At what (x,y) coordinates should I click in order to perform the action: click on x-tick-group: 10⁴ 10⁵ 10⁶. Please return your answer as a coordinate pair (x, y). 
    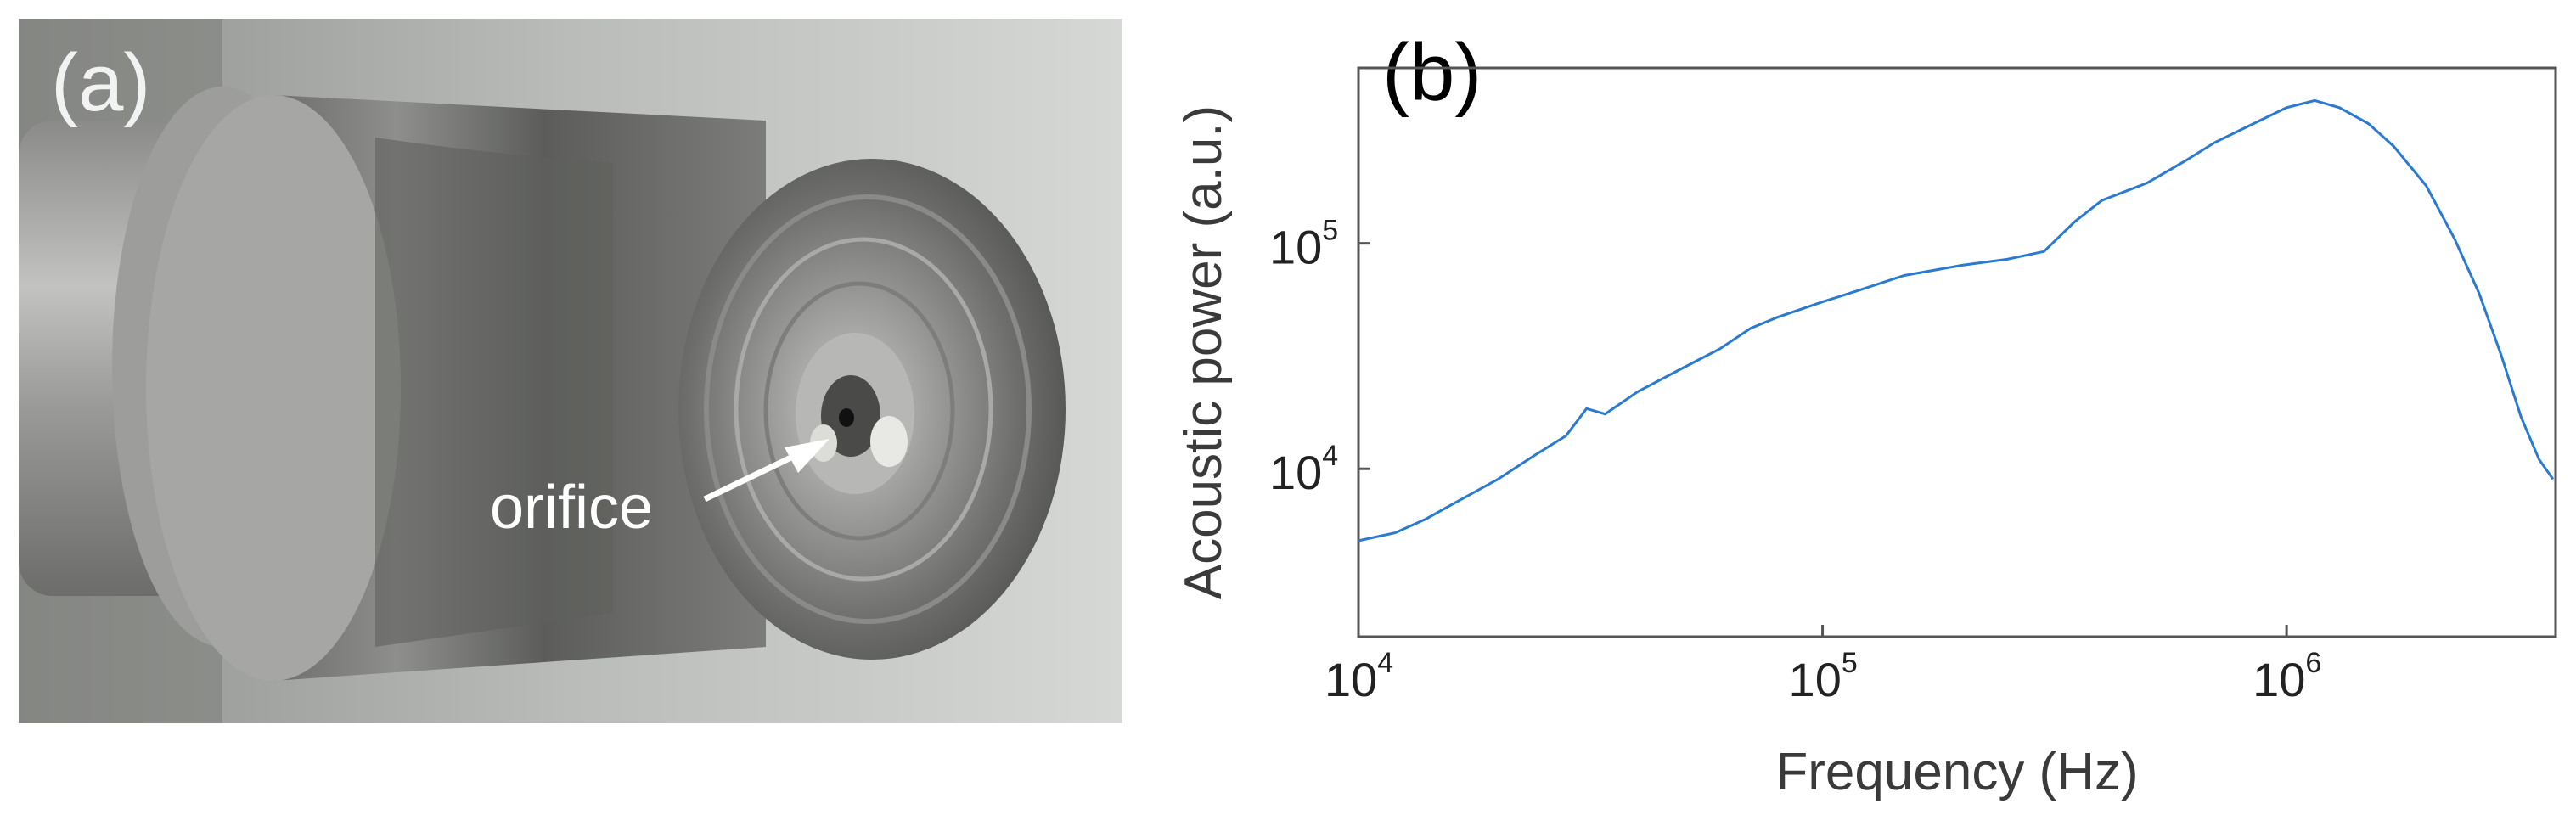
    Looking at the image, I should click on (1823, 665).